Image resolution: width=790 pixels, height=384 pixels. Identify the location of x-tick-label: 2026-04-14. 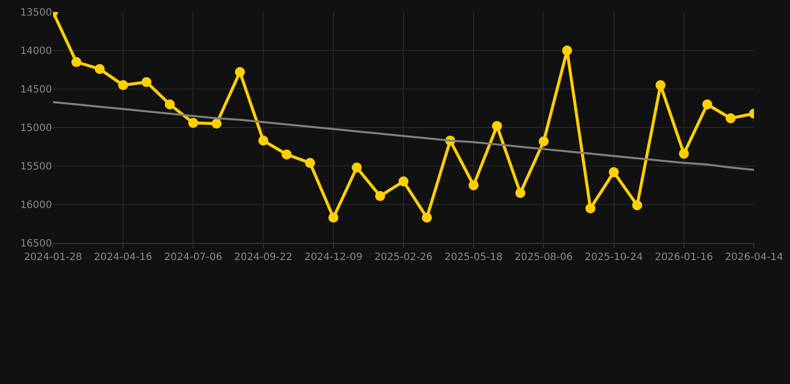
(754, 257).